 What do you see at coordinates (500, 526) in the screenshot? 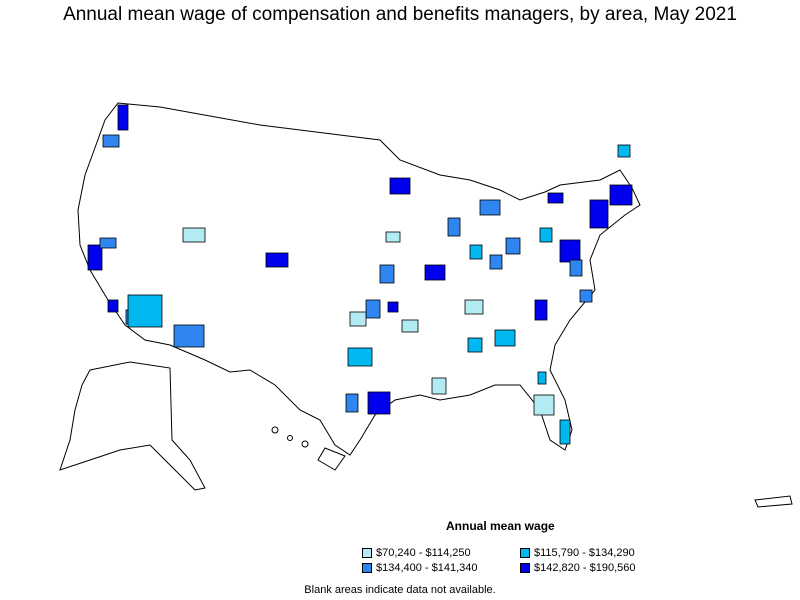
I see `legend-title: Annual mean wage` at bounding box center [500, 526].